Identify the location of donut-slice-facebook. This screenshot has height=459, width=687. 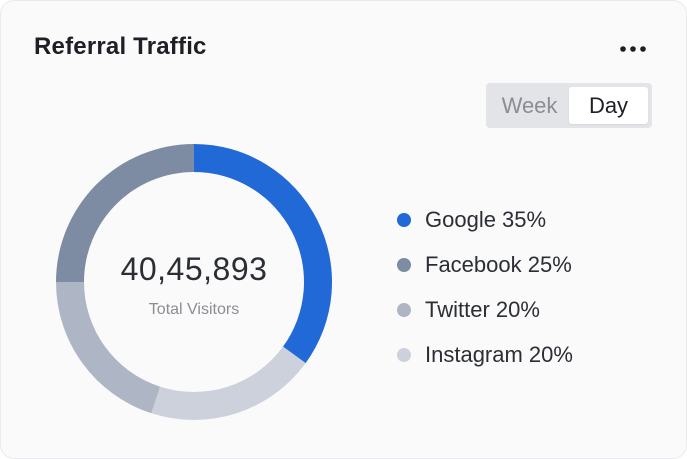
(125, 213).